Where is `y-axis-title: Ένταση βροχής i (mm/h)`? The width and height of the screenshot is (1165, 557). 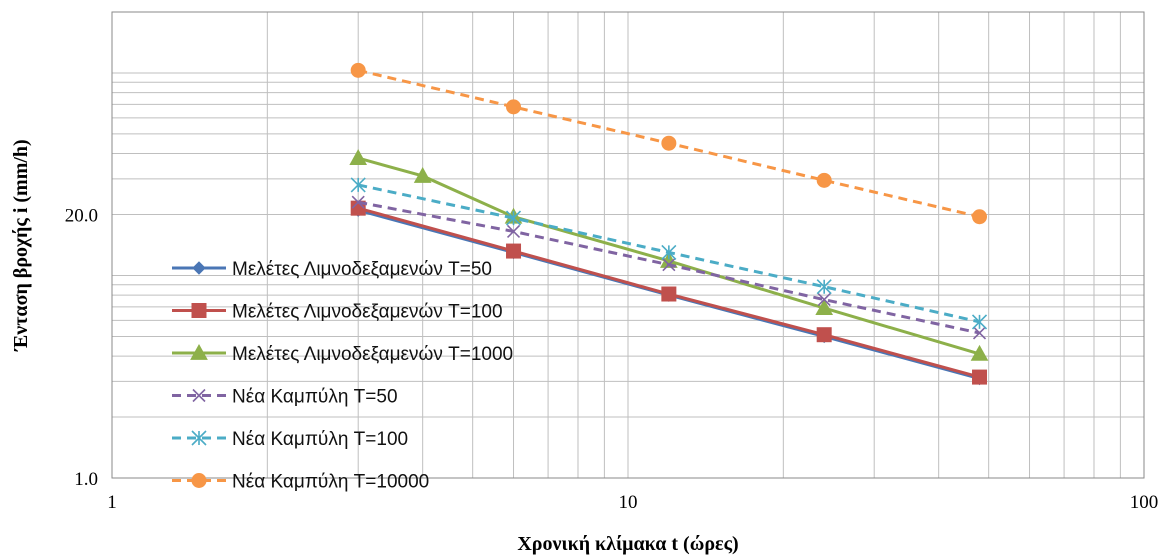
y-axis-title: Ένταση βροχής i (mm/h) is located at coordinates (21, 245).